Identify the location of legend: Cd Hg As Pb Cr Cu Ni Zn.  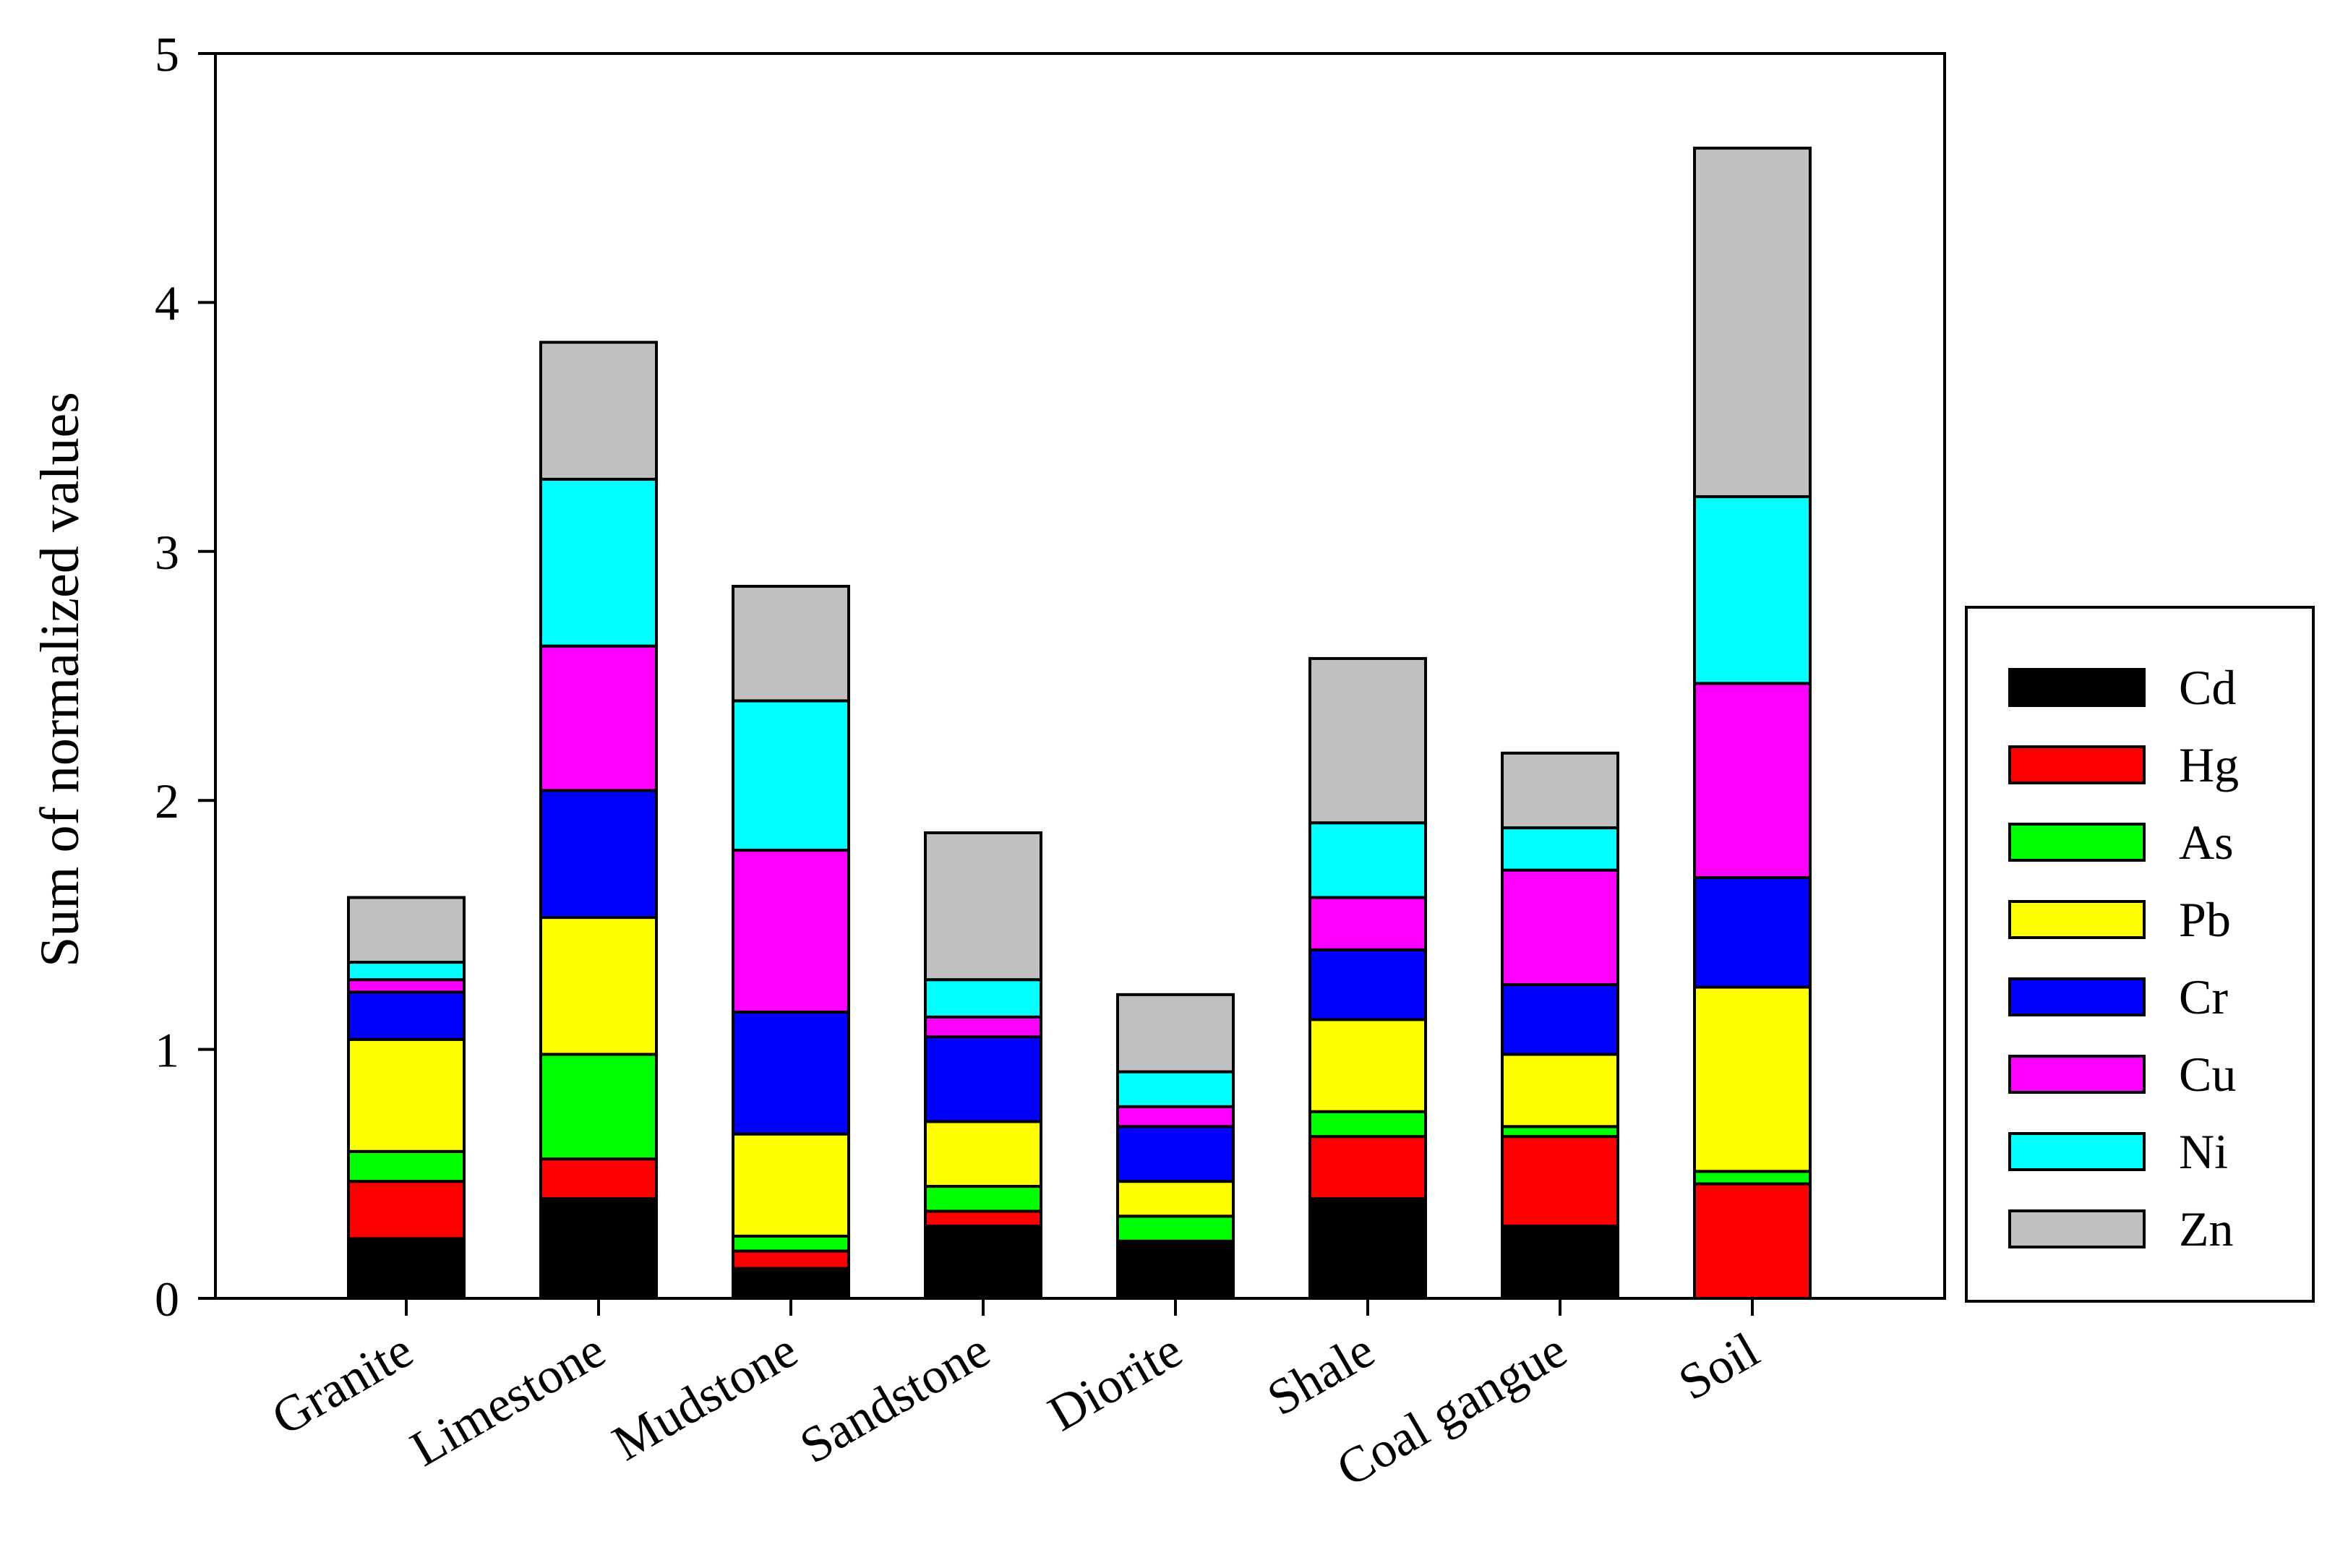
(2140, 954).